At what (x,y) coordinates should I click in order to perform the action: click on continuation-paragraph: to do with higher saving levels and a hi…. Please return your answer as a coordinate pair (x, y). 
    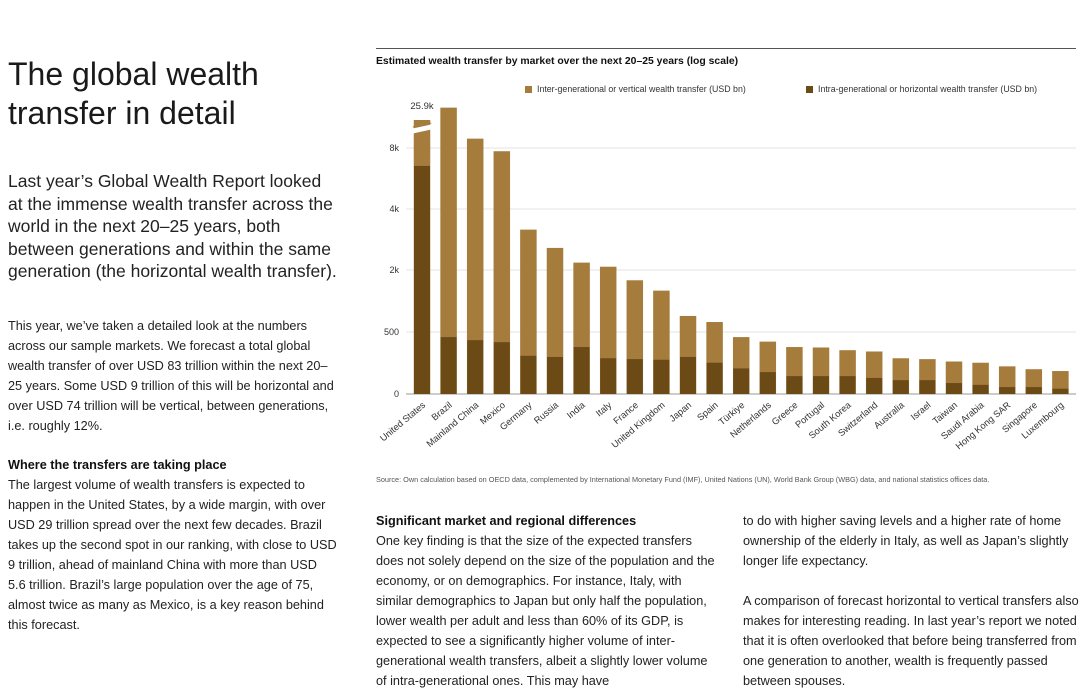
    Looking at the image, I should click on (906, 541).